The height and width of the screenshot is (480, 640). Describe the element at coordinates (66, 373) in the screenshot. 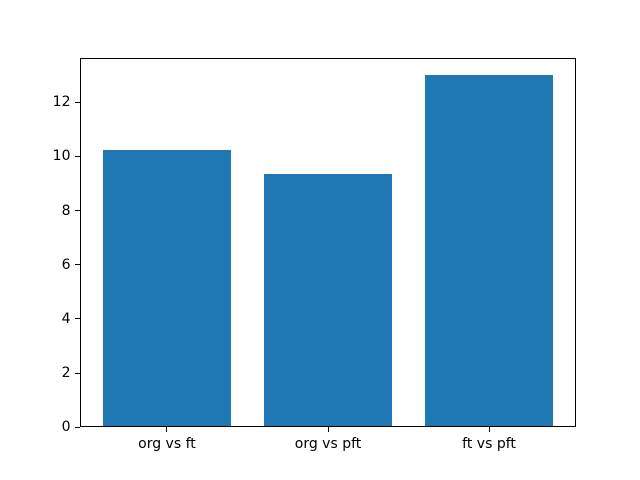

I see `y-tick-label: 2` at that location.